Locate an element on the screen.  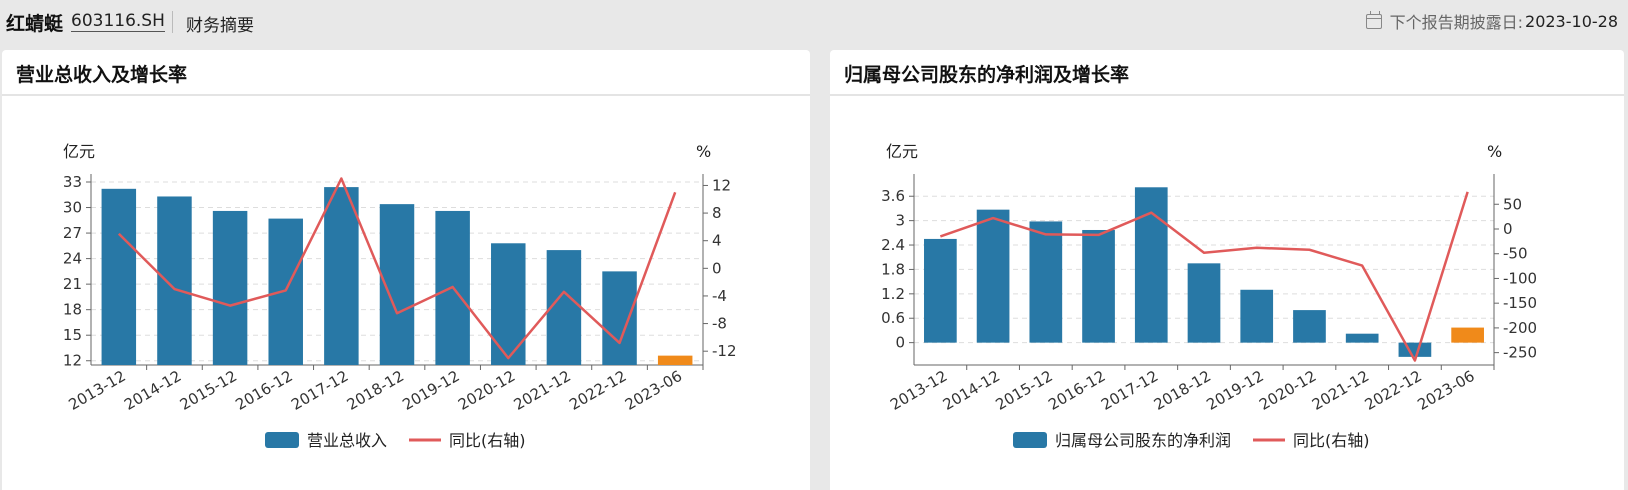
y-left-tick-label: 1.2 is located at coordinates (893, 294).